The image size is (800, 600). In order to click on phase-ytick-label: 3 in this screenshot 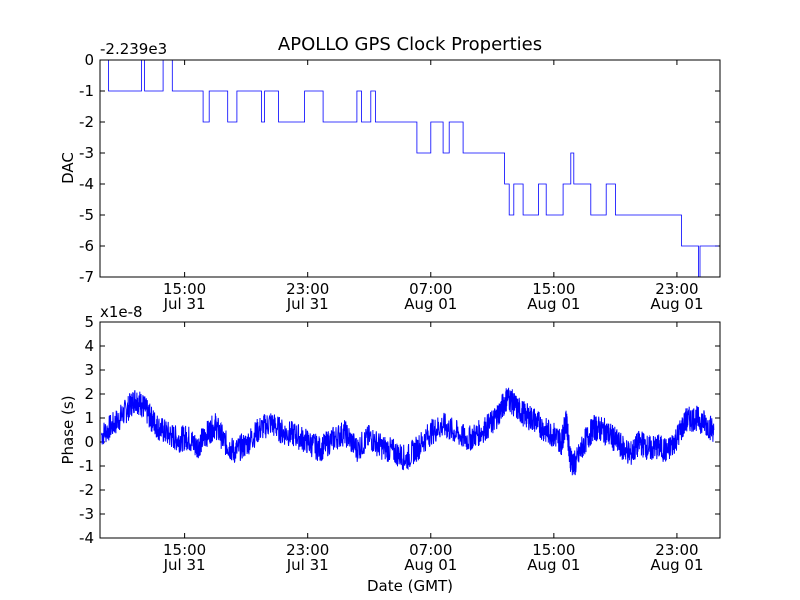, I will do `click(89, 370)`.